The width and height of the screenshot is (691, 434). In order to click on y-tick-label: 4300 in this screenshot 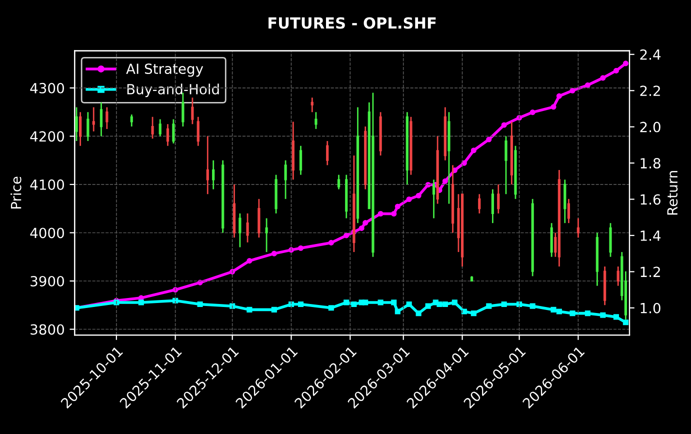, I will do `click(47, 88)`.